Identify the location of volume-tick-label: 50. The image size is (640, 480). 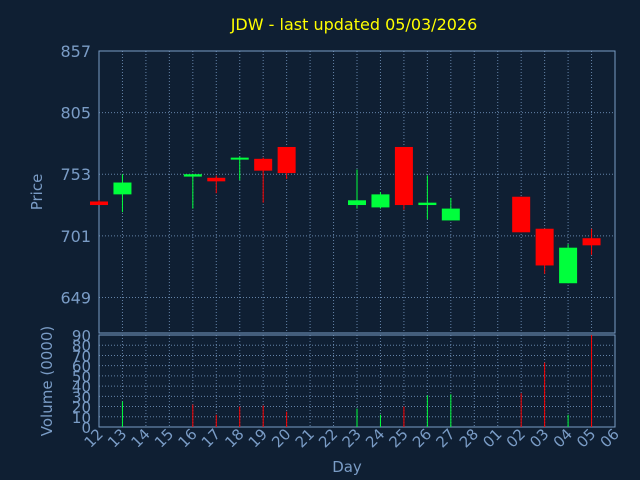
(81, 377).